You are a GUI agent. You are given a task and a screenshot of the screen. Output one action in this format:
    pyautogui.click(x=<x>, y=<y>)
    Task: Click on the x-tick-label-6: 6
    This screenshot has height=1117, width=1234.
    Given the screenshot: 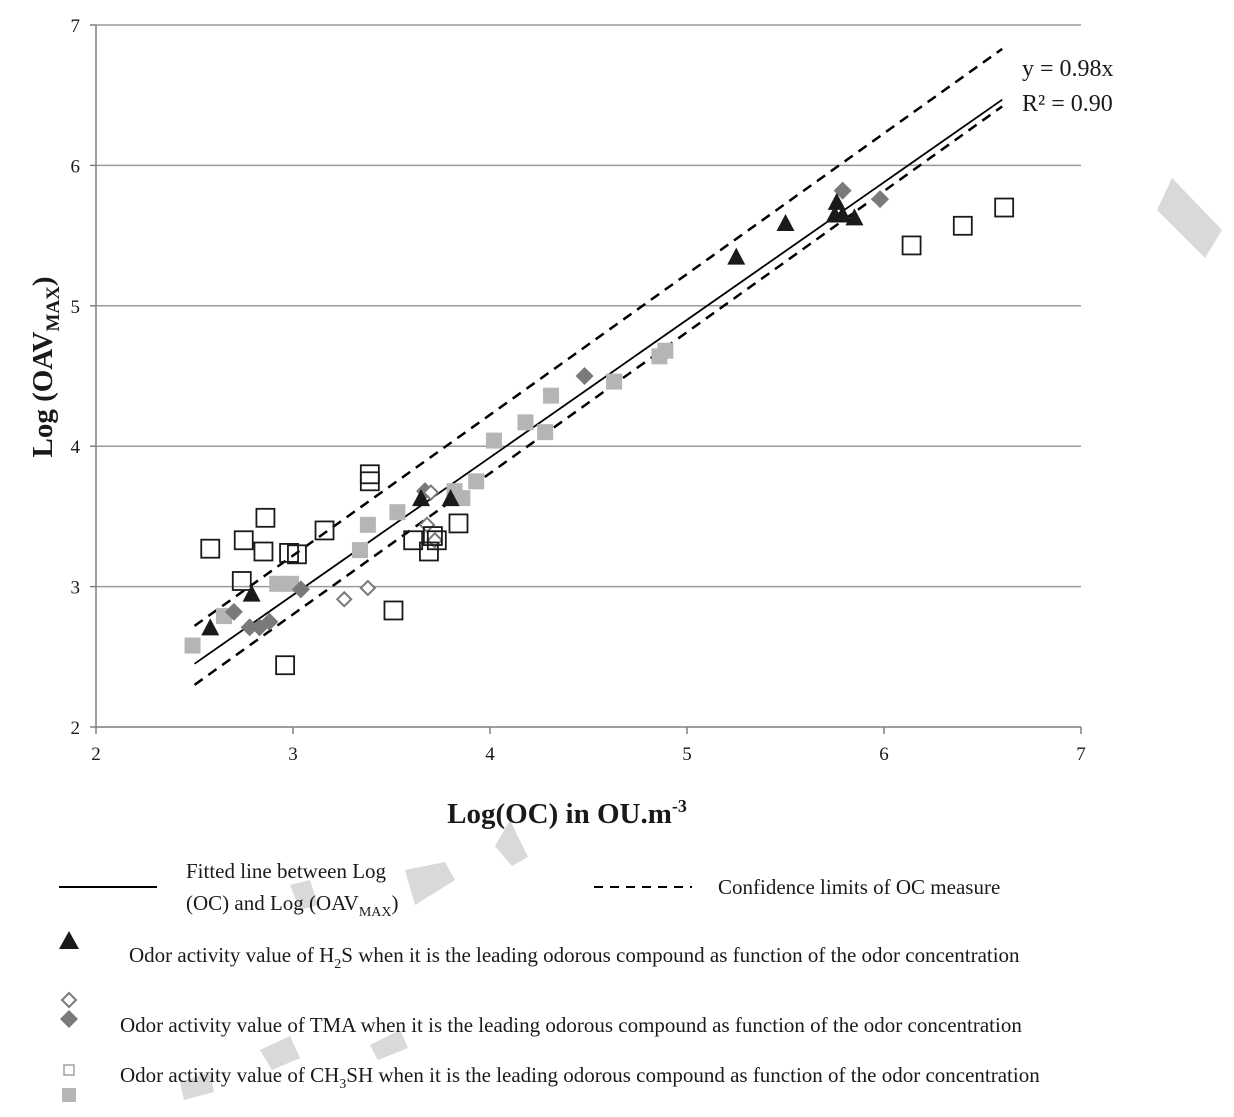 What is the action you would take?
    pyautogui.click(x=884, y=754)
    